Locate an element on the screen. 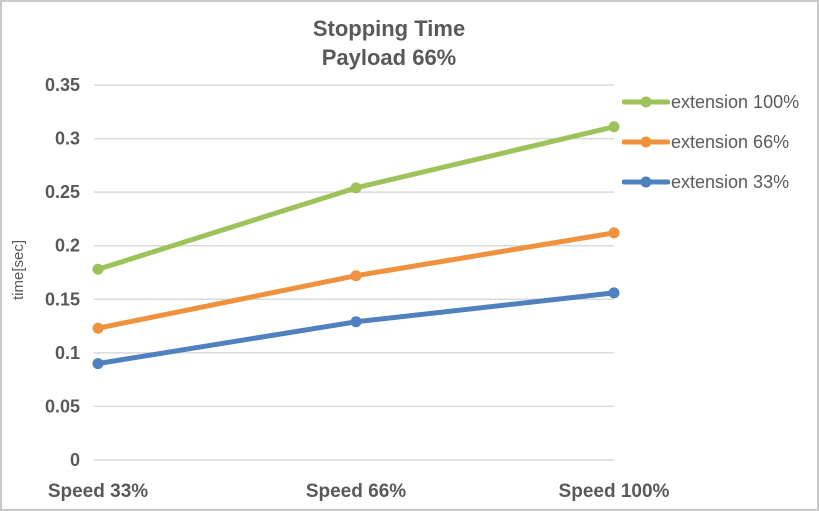 The image size is (819, 511). chart-title: Stopping Time Payload 66% is located at coordinates (389, 43).